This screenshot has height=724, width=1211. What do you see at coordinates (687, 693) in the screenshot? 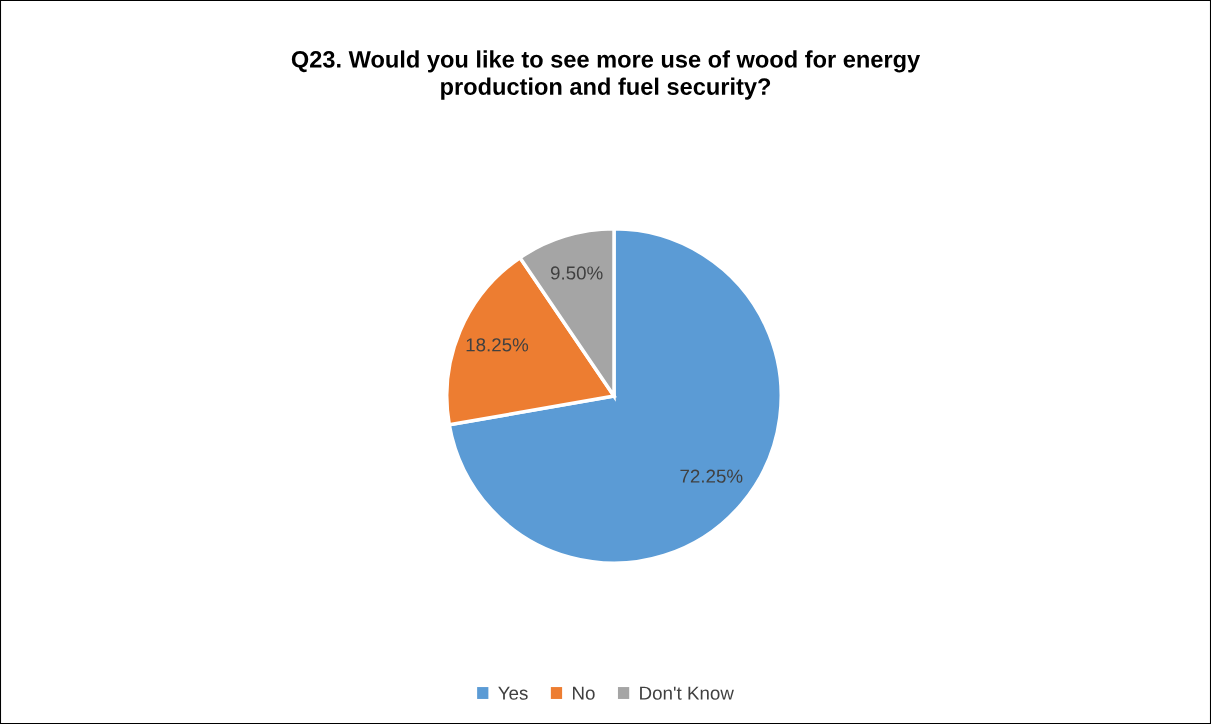
I see `legend-label: Don't Know` at bounding box center [687, 693].